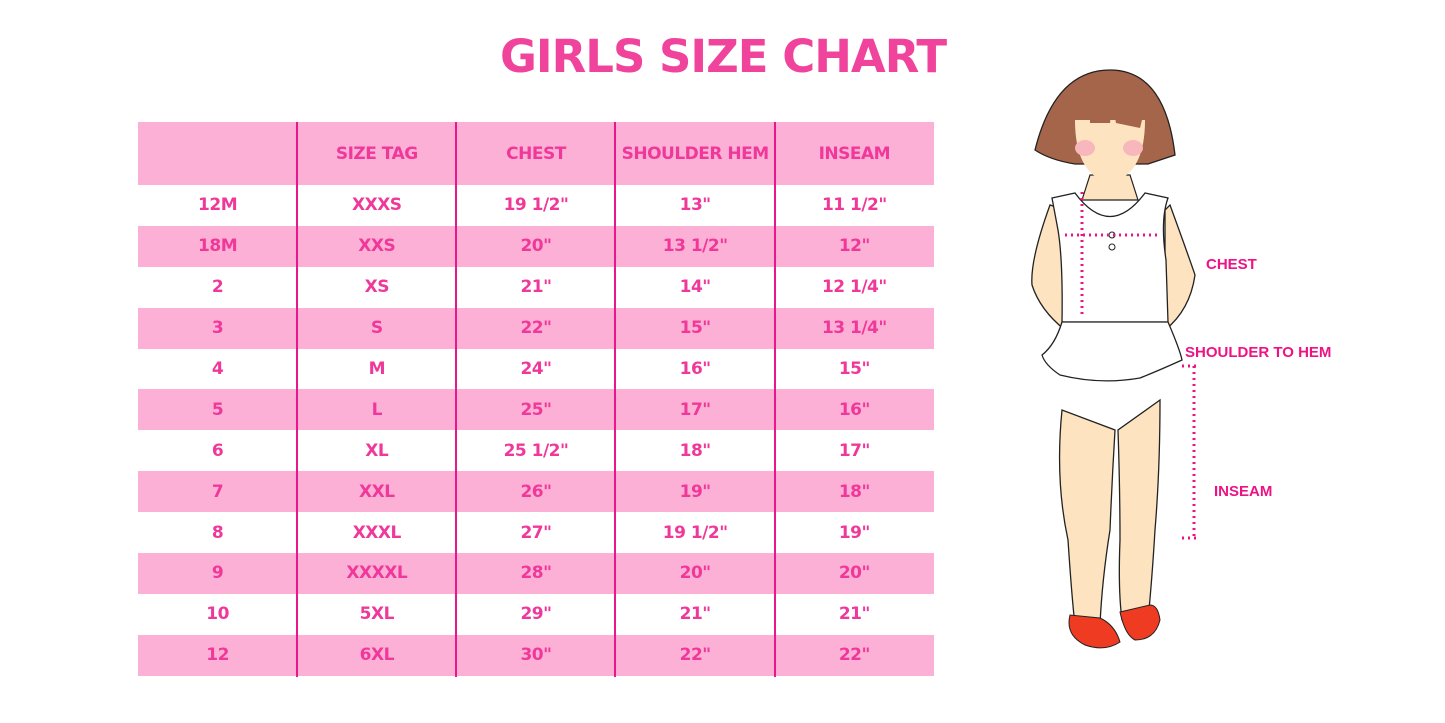 This screenshot has height=723, width=1445. I want to click on table-cell: 12, so click(217, 655).